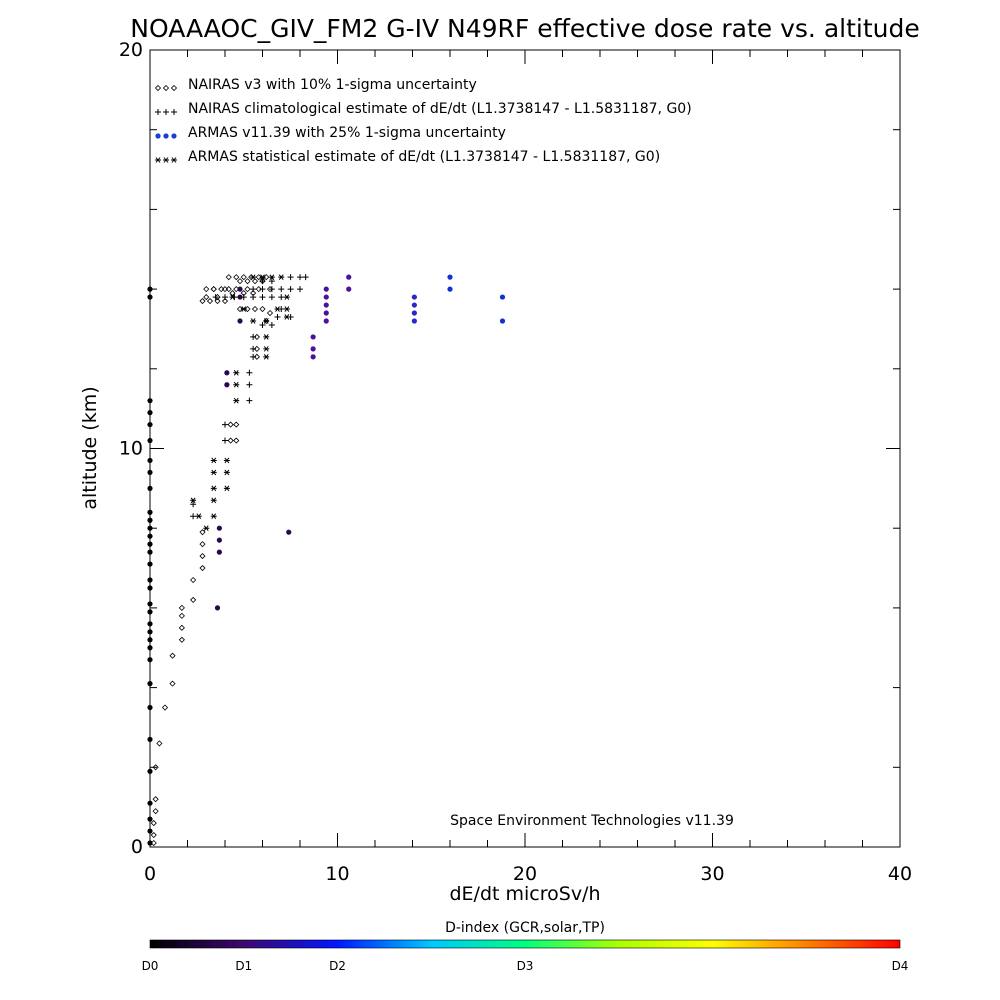 The height and width of the screenshot is (1000, 1000). Describe the element at coordinates (525, 944) in the screenshot. I see `colorbar` at that location.